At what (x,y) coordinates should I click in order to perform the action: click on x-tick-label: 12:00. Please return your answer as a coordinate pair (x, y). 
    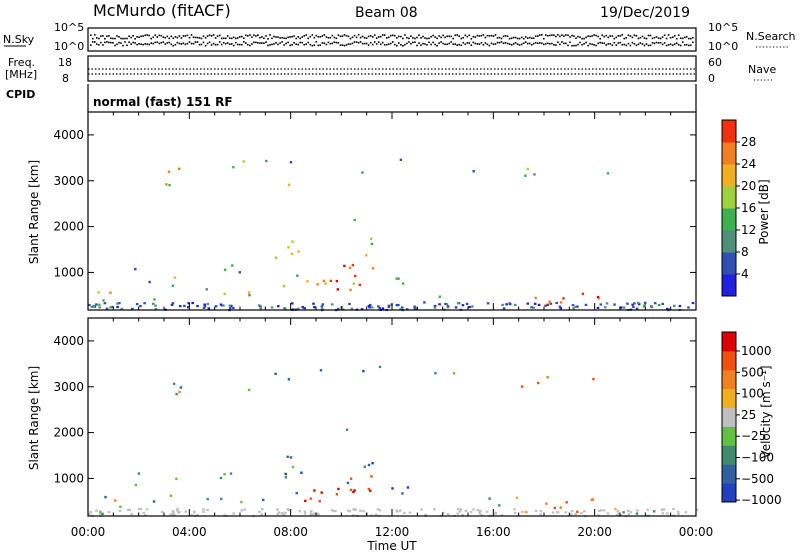
    Looking at the image, I should click on (392, 532).